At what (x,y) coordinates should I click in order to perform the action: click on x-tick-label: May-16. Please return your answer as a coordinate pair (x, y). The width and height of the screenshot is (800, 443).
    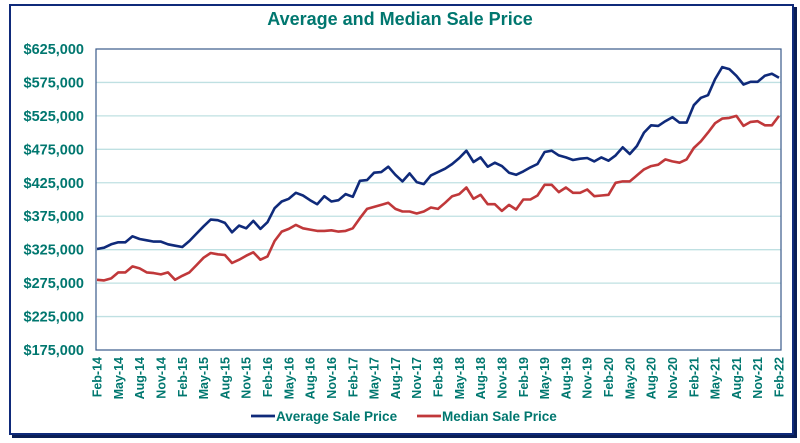
    Looking at the image, I should click on (289, 378).